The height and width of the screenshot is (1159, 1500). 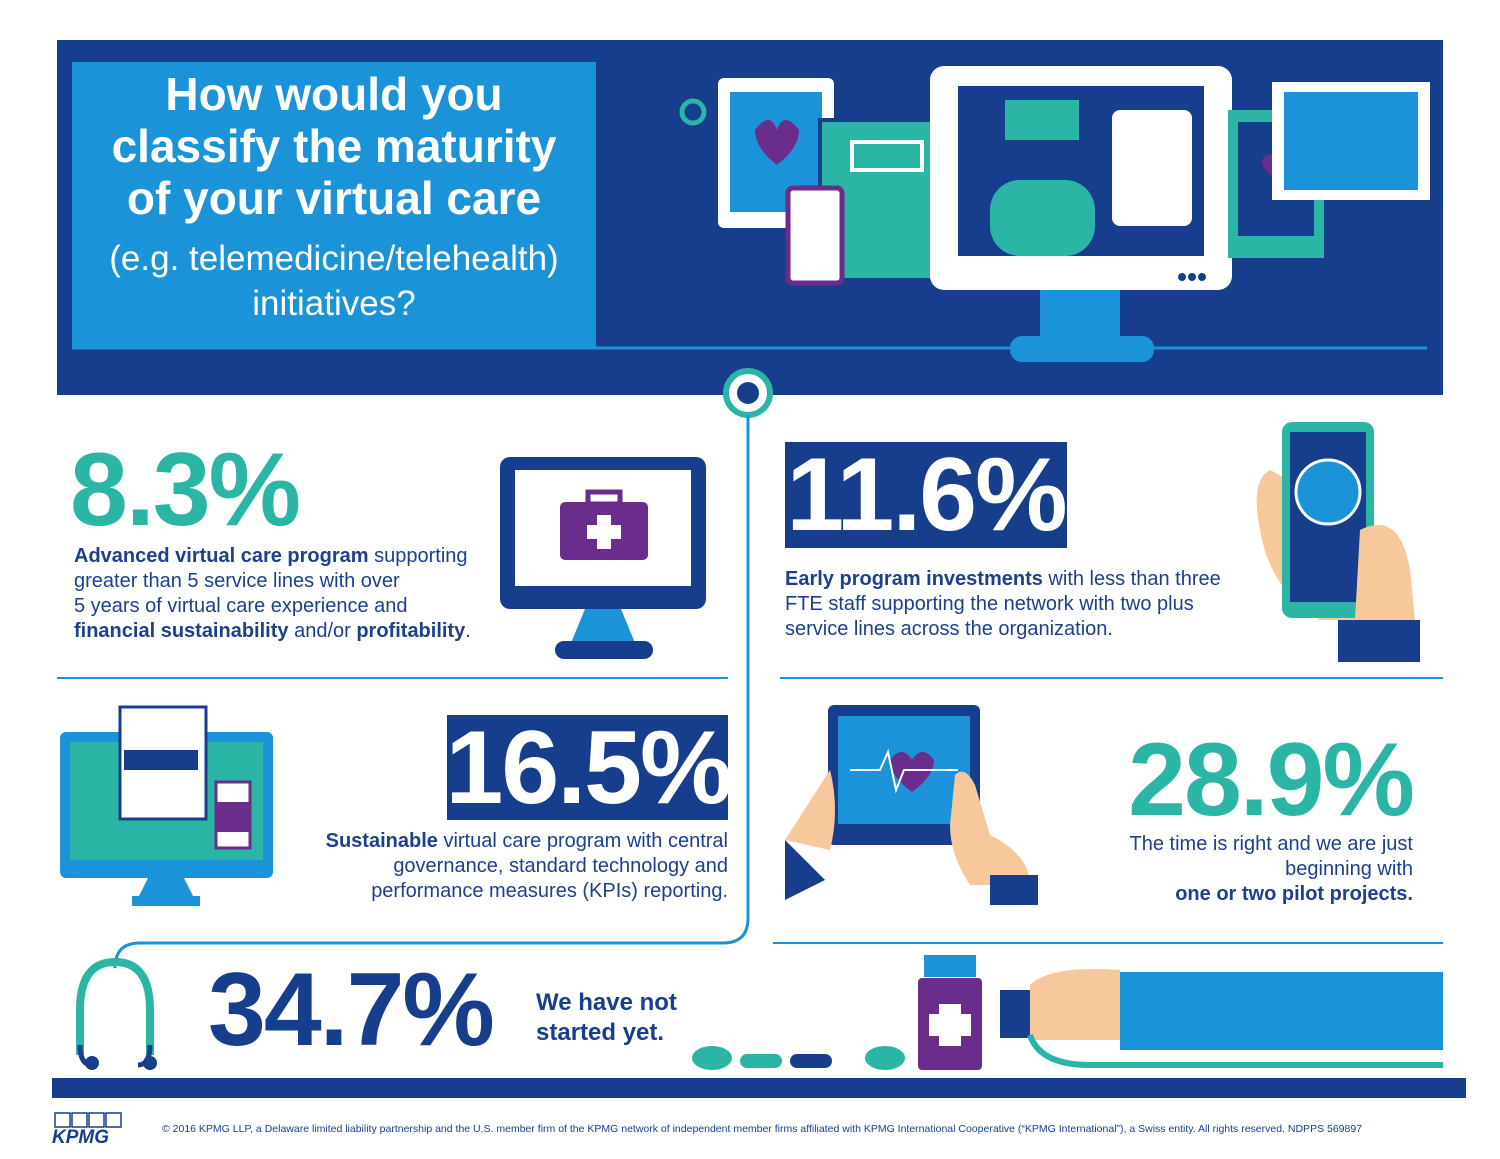 What do you see at coordinates (1349, 869) in the screenshot?
I see `description: beginning with` at bounding box center [1349, 869].